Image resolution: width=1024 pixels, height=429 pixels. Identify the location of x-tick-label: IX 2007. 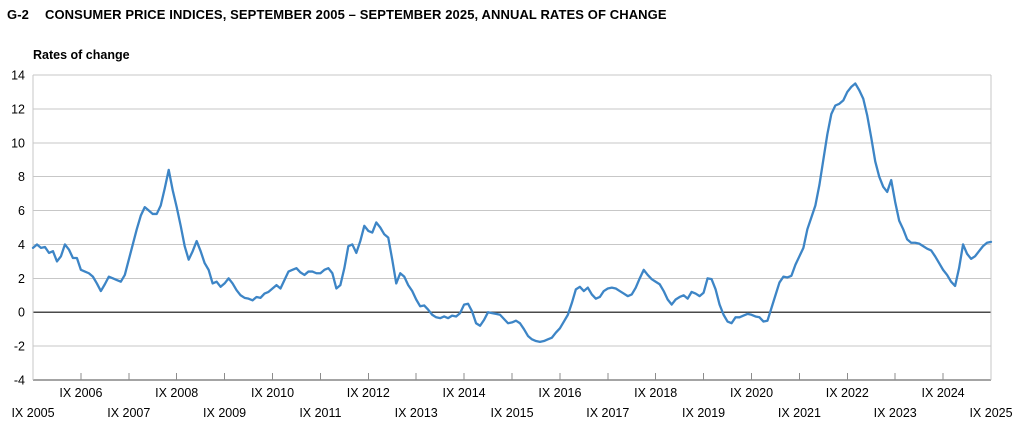
(128, 413).